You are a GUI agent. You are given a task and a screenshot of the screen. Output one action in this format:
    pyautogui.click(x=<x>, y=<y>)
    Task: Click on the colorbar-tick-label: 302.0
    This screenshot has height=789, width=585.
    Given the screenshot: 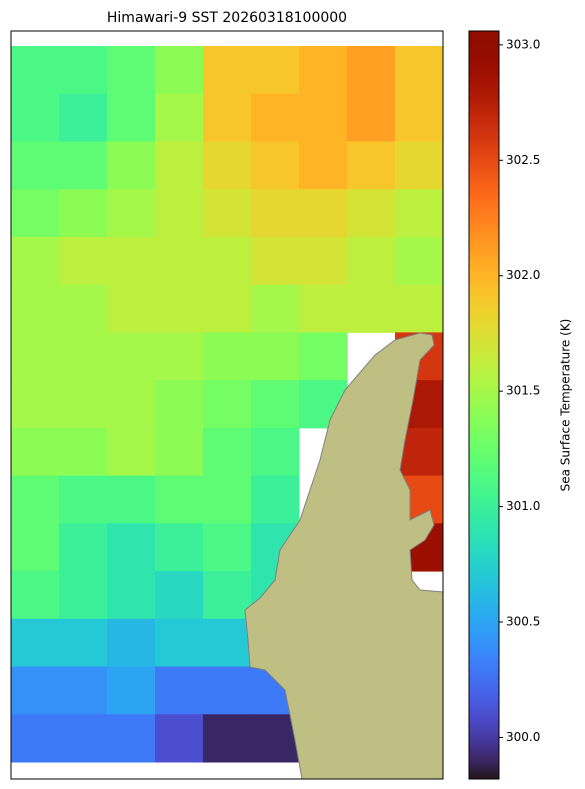 What is the action you would take?
    pyautogui.click(x=523, y=275)
    